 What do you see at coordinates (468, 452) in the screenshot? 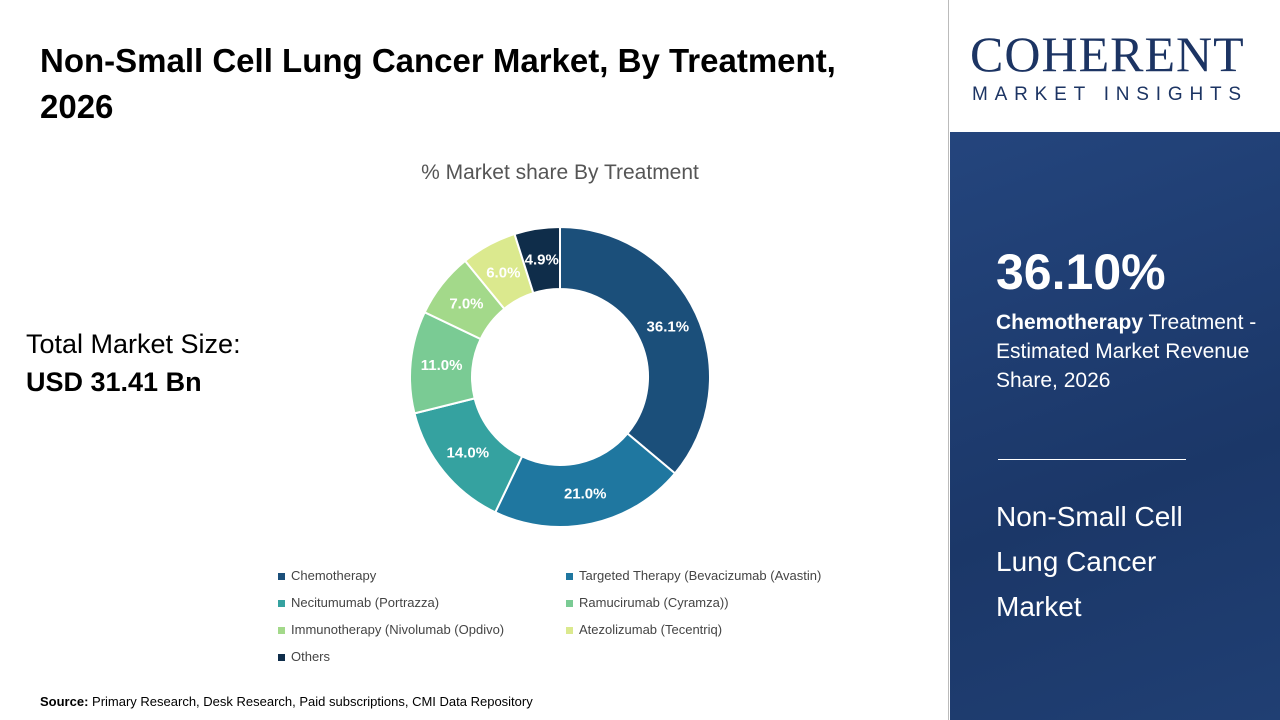
I see `data-label: 14.0%` at bounding box center [468, 452].